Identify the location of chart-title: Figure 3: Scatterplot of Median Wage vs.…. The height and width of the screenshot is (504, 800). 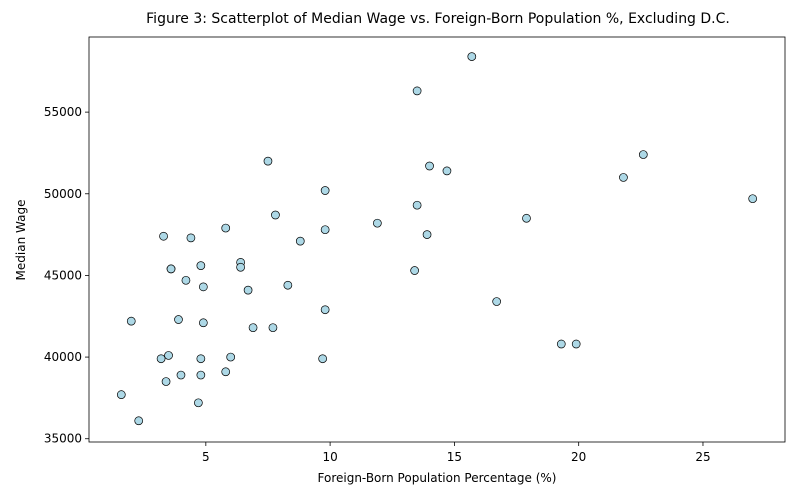
(438, 19).